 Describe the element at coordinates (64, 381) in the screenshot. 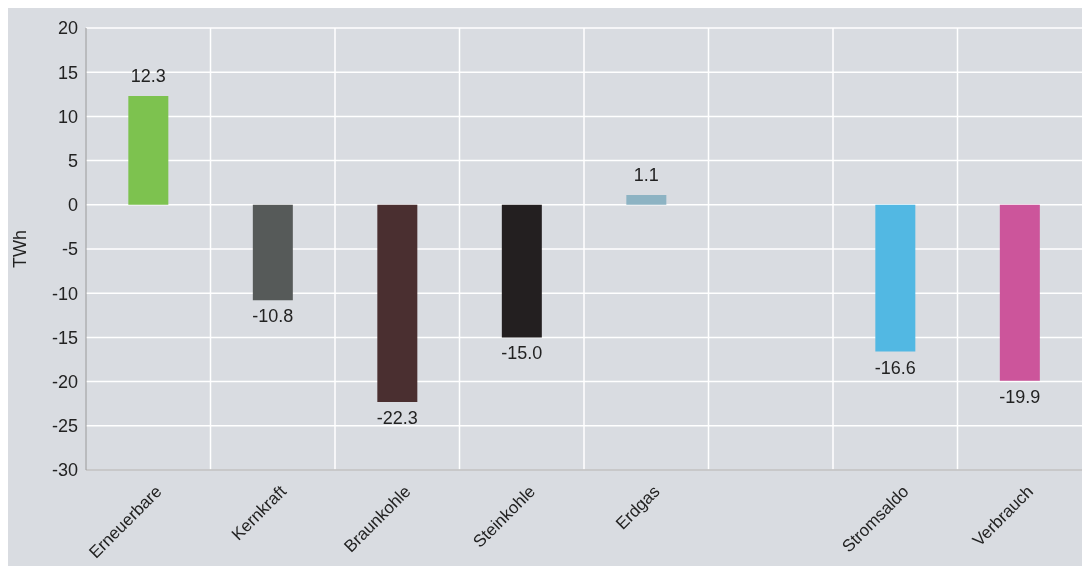

I see `y-tick-label: -20` at that location.